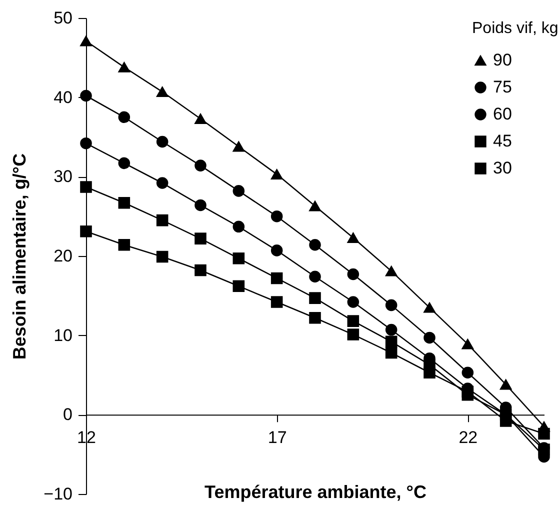 Image resolution: width=558 pixels, height=508 pixels. I want to click on y-tick-label: −10, so click(58, 494).